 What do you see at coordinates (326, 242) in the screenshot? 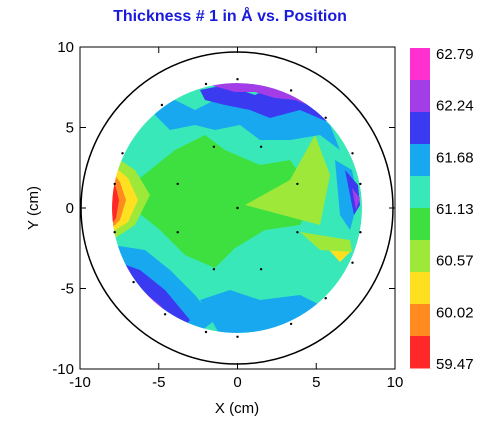
I see `contour-band-lightgreen-rightlow` at bounding box center [326, 242].